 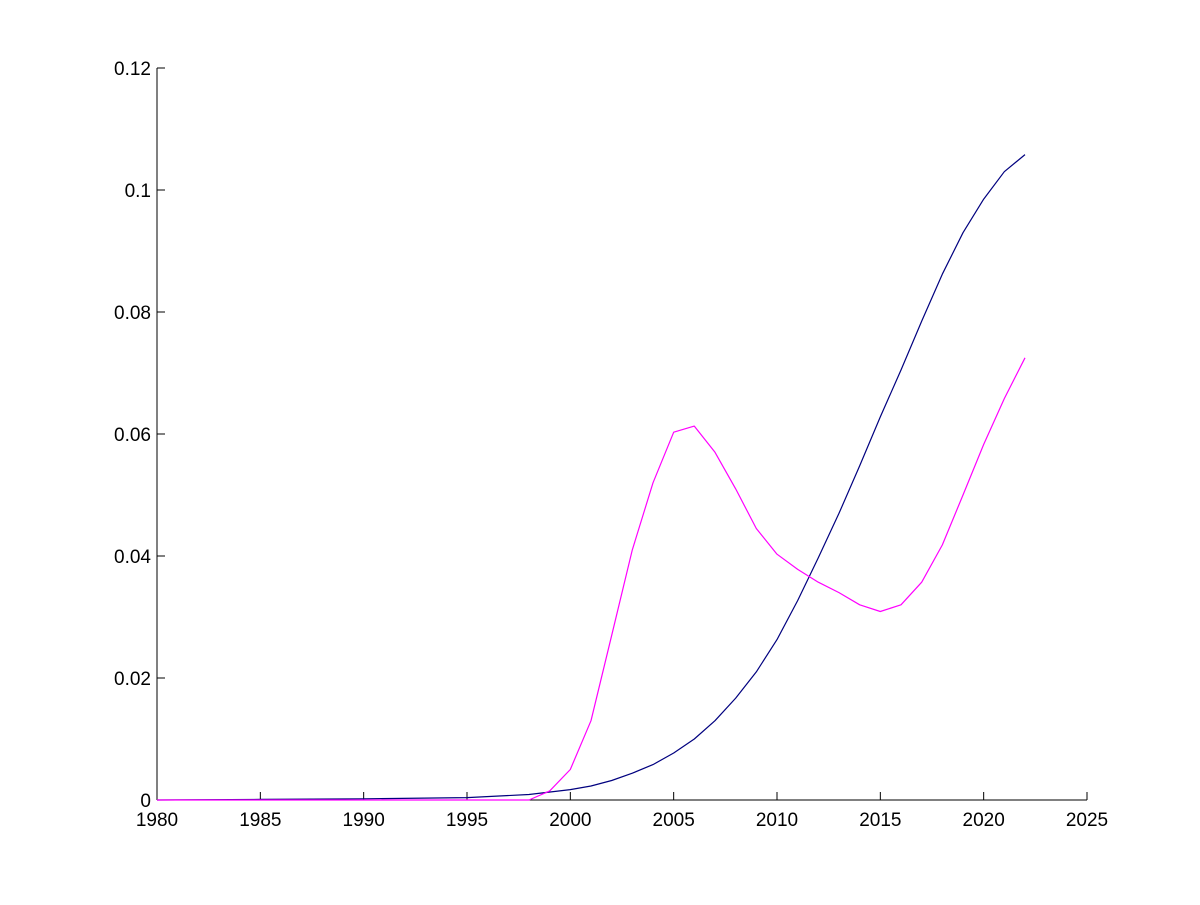 What do you see at coordinates (132, 313) in the screenshot?
I see `y-tick-label: 0.08` at bounding box center [132, 313].